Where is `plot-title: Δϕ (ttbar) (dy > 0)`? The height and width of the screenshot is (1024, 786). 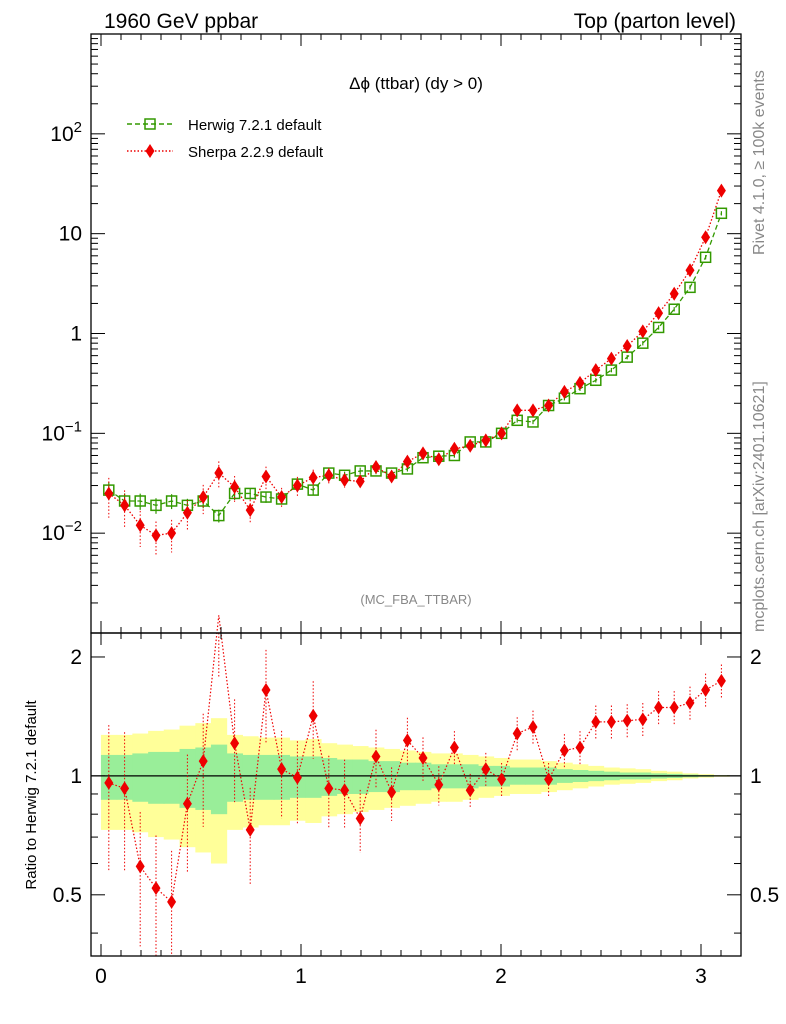
plot-title: Δϕ (ttbar) (dy > 0) is located at coordinates (416, 83).